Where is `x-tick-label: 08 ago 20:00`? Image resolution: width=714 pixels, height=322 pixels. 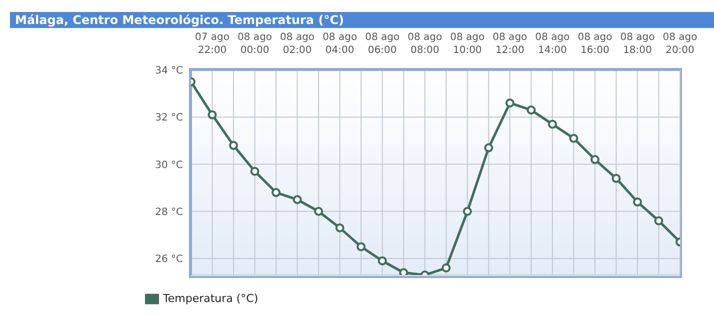 x-tick-label: 08 ago 20:00 is located at coordinates (680, 44).